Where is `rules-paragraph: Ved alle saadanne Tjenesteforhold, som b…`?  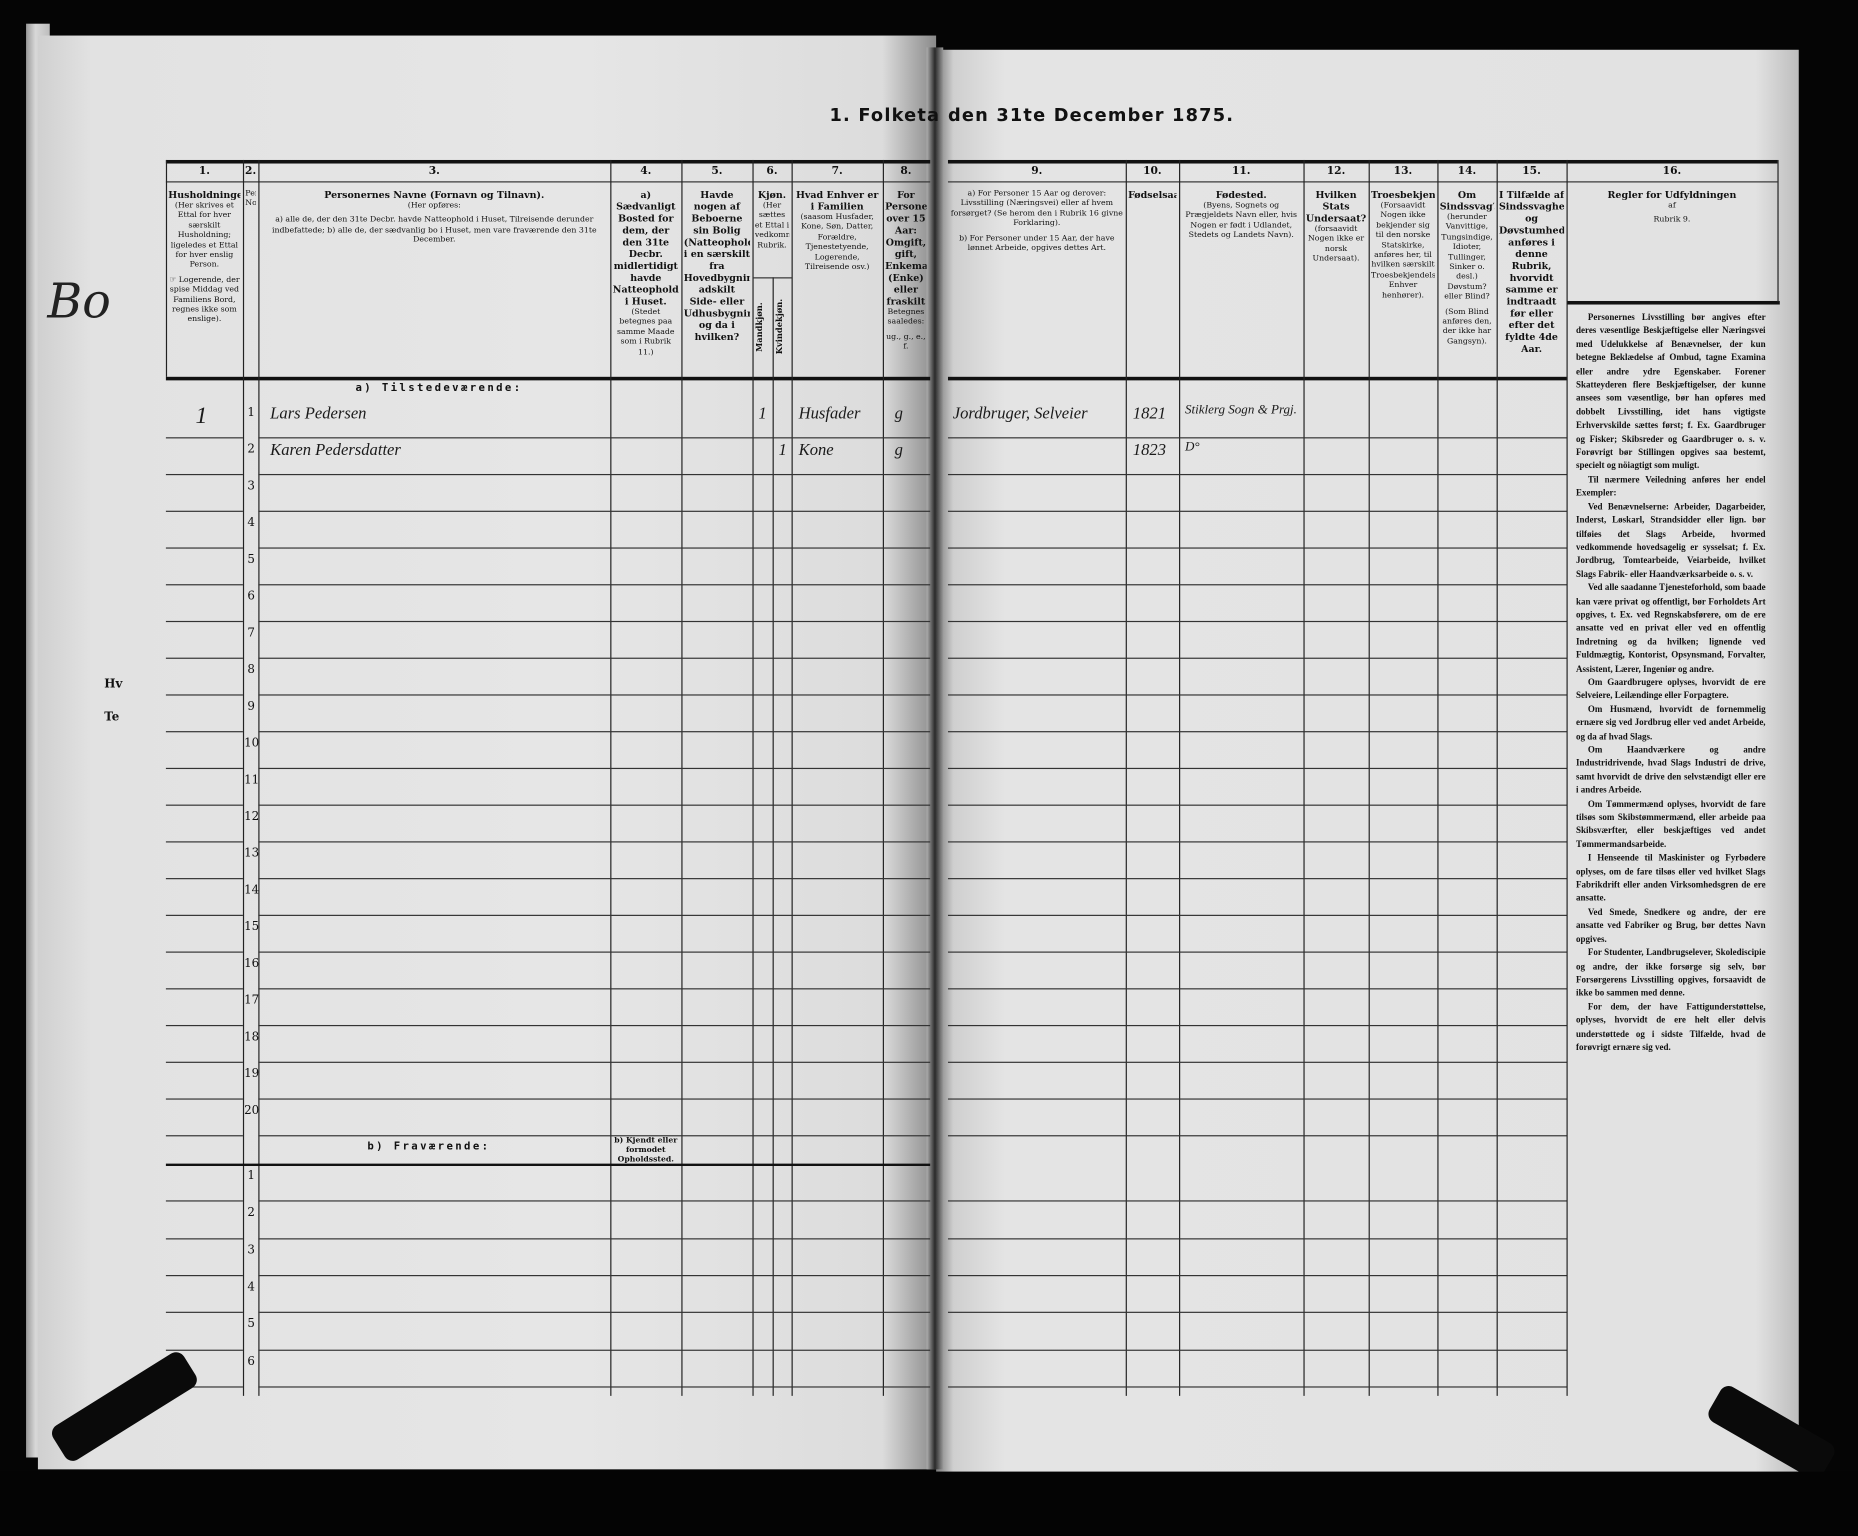 rules-paragraph: Ved alle saadanne Tjenesteforhold, som b… is located at coordinates (1670, 627).